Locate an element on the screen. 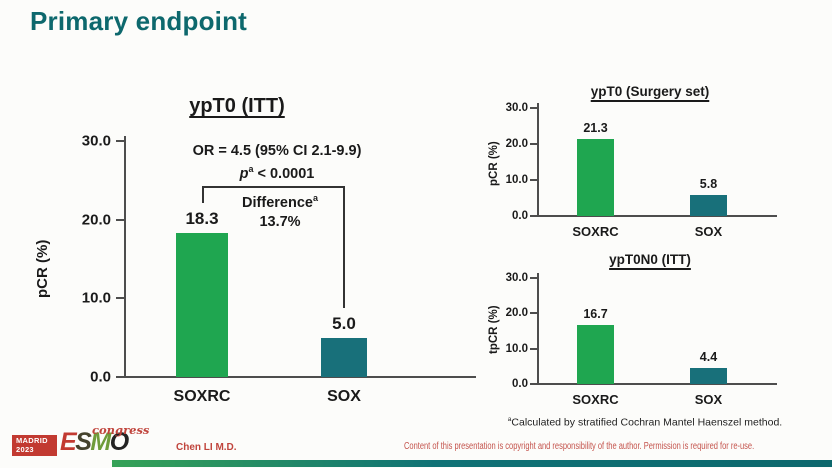 Image resolution: width=832 pixels, height=468 pixels. bar-value-sox: 5.8 is located at coordinates (708, 184).